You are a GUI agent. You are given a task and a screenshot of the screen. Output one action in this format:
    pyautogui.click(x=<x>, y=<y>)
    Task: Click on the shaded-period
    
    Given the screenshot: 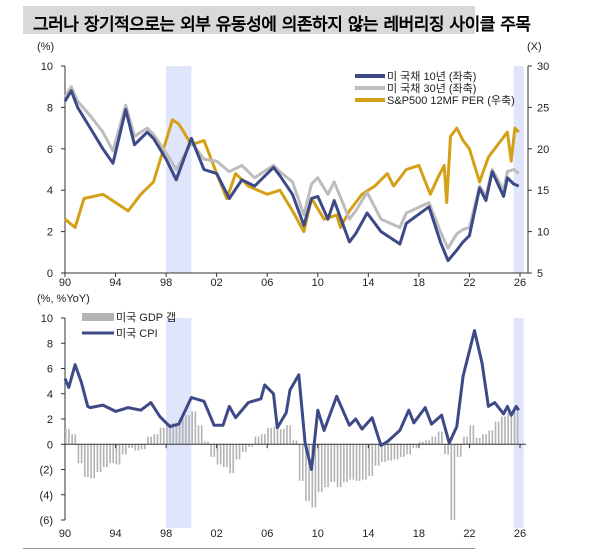 What is the action you would take?
    pyautogui.click(x=518, y=169)
    